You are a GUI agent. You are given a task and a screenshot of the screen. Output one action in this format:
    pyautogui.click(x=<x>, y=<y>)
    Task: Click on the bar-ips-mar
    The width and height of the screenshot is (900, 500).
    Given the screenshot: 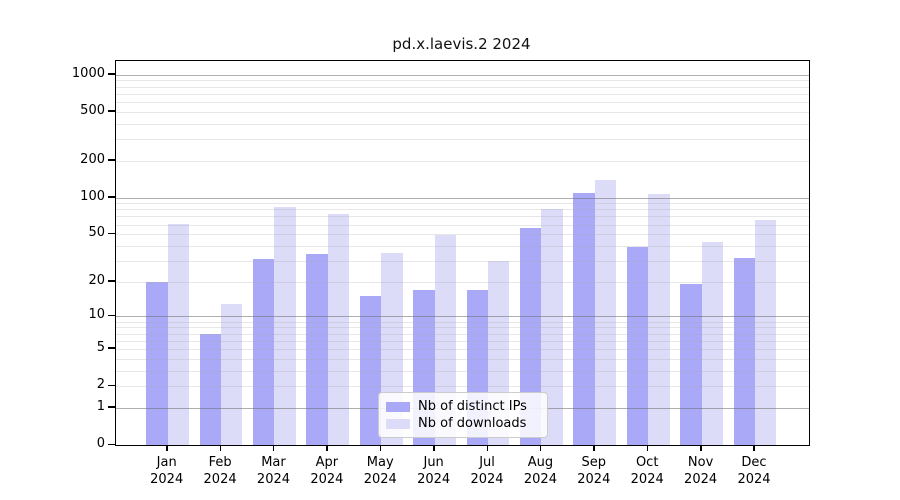 What is the action you would take?
    pyautogui.click(x=264, y=352)
    